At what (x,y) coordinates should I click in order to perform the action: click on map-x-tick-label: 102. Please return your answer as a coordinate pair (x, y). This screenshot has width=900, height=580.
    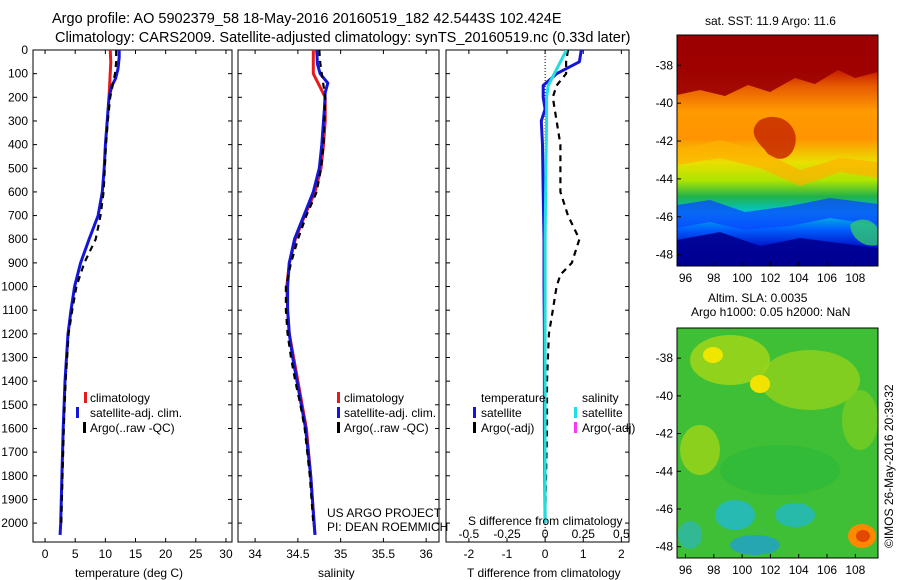
    Looking at the image, I should click on (770, 570).